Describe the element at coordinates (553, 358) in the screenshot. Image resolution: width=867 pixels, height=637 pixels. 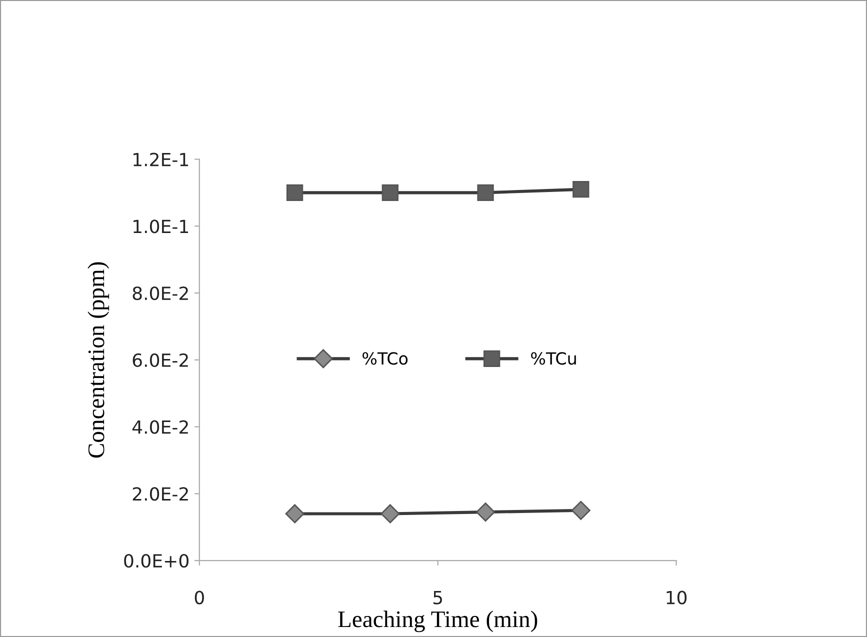
I see `legend-label: %TCu` at that location.